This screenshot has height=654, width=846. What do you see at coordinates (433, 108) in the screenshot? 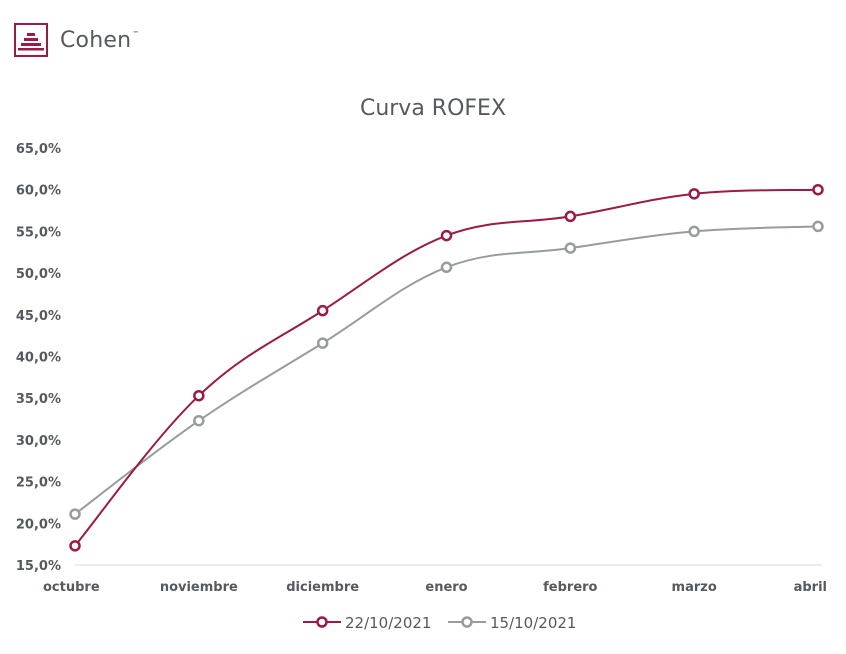
I see `chart-title: Curva ROFEX` at bounding box center [433, 108].